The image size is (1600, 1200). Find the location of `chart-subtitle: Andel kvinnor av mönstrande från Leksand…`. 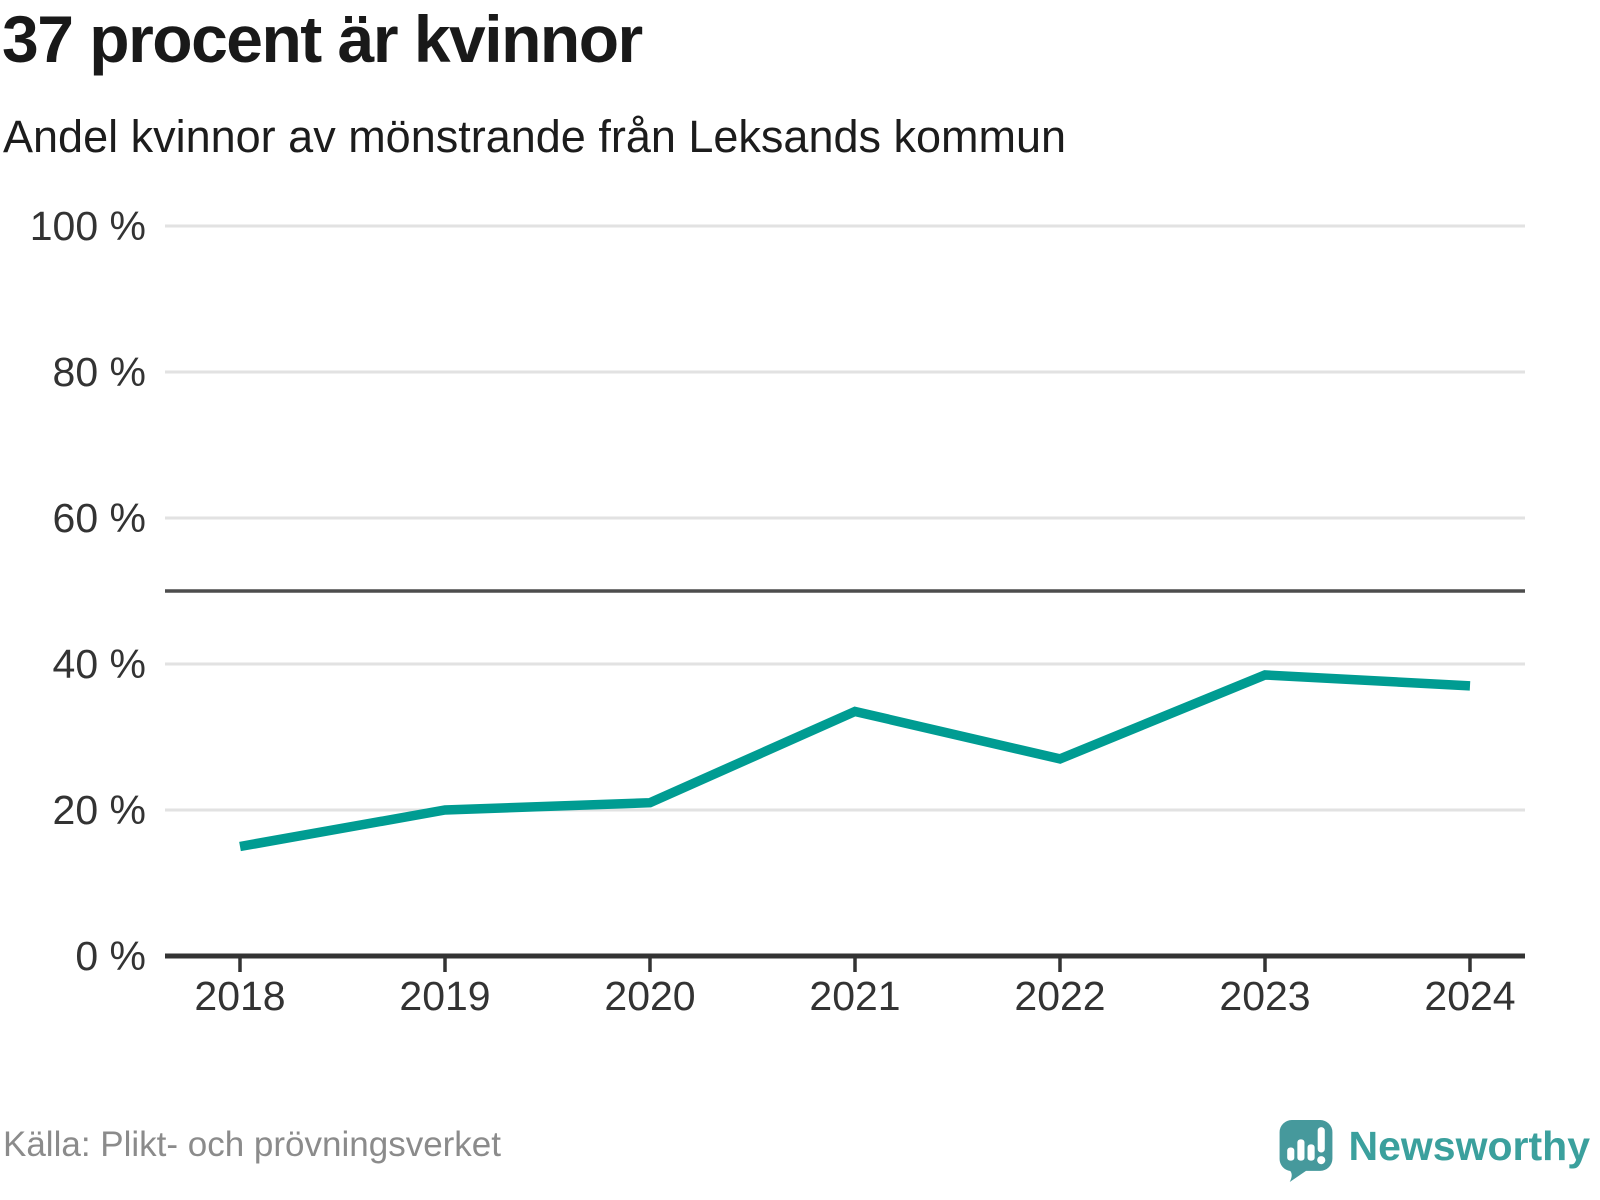

chart-subtitle: Andel kvinnor av mönstrande från Leksand… is located at coordinates (535, 136).